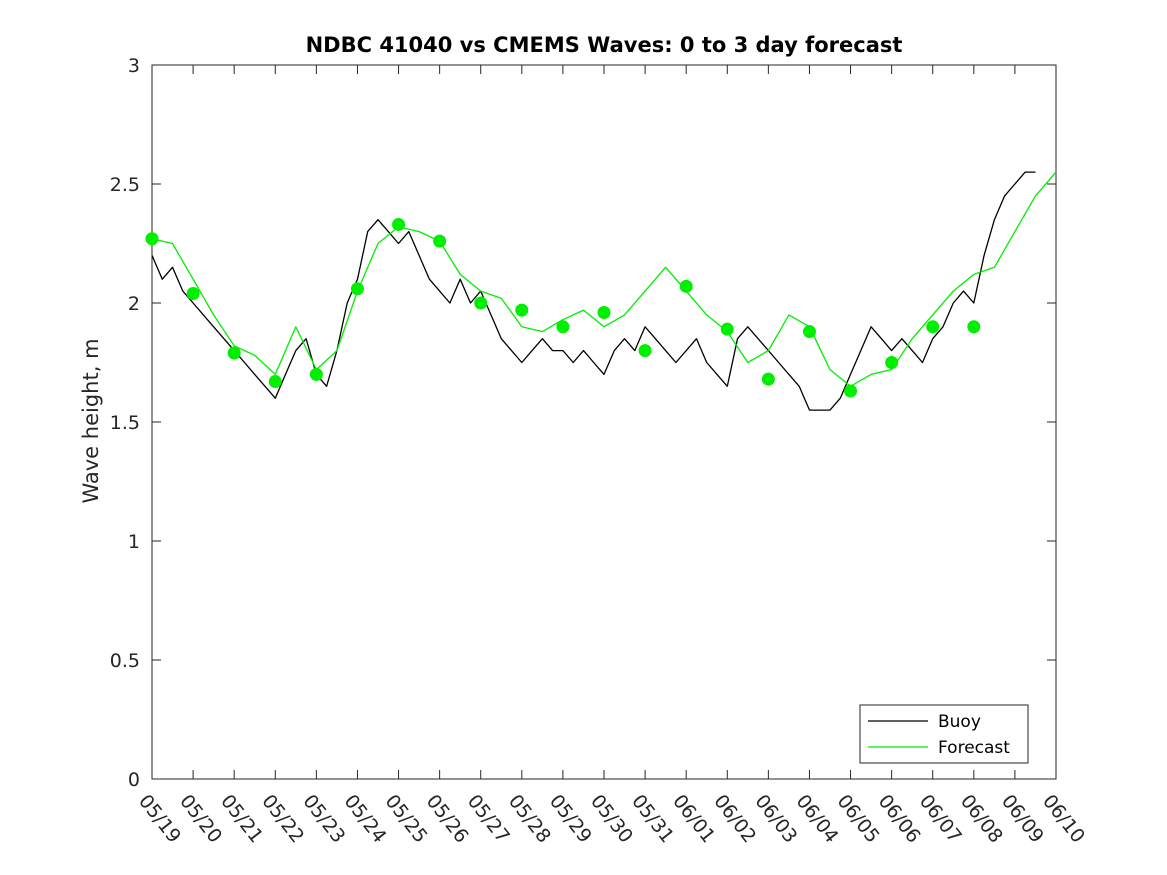 This screenshot has width=1167, height=875. I want to click on x-tick-label: 05/24, so click(365, 819).